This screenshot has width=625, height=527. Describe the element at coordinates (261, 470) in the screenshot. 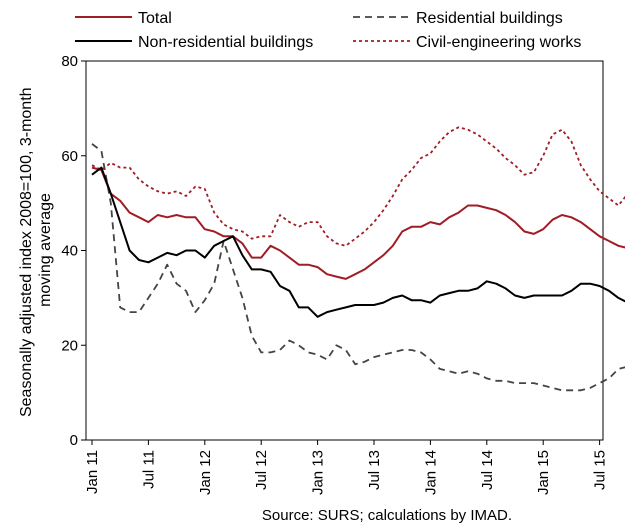

I see `x-tick-label: Jul 12` at that location.